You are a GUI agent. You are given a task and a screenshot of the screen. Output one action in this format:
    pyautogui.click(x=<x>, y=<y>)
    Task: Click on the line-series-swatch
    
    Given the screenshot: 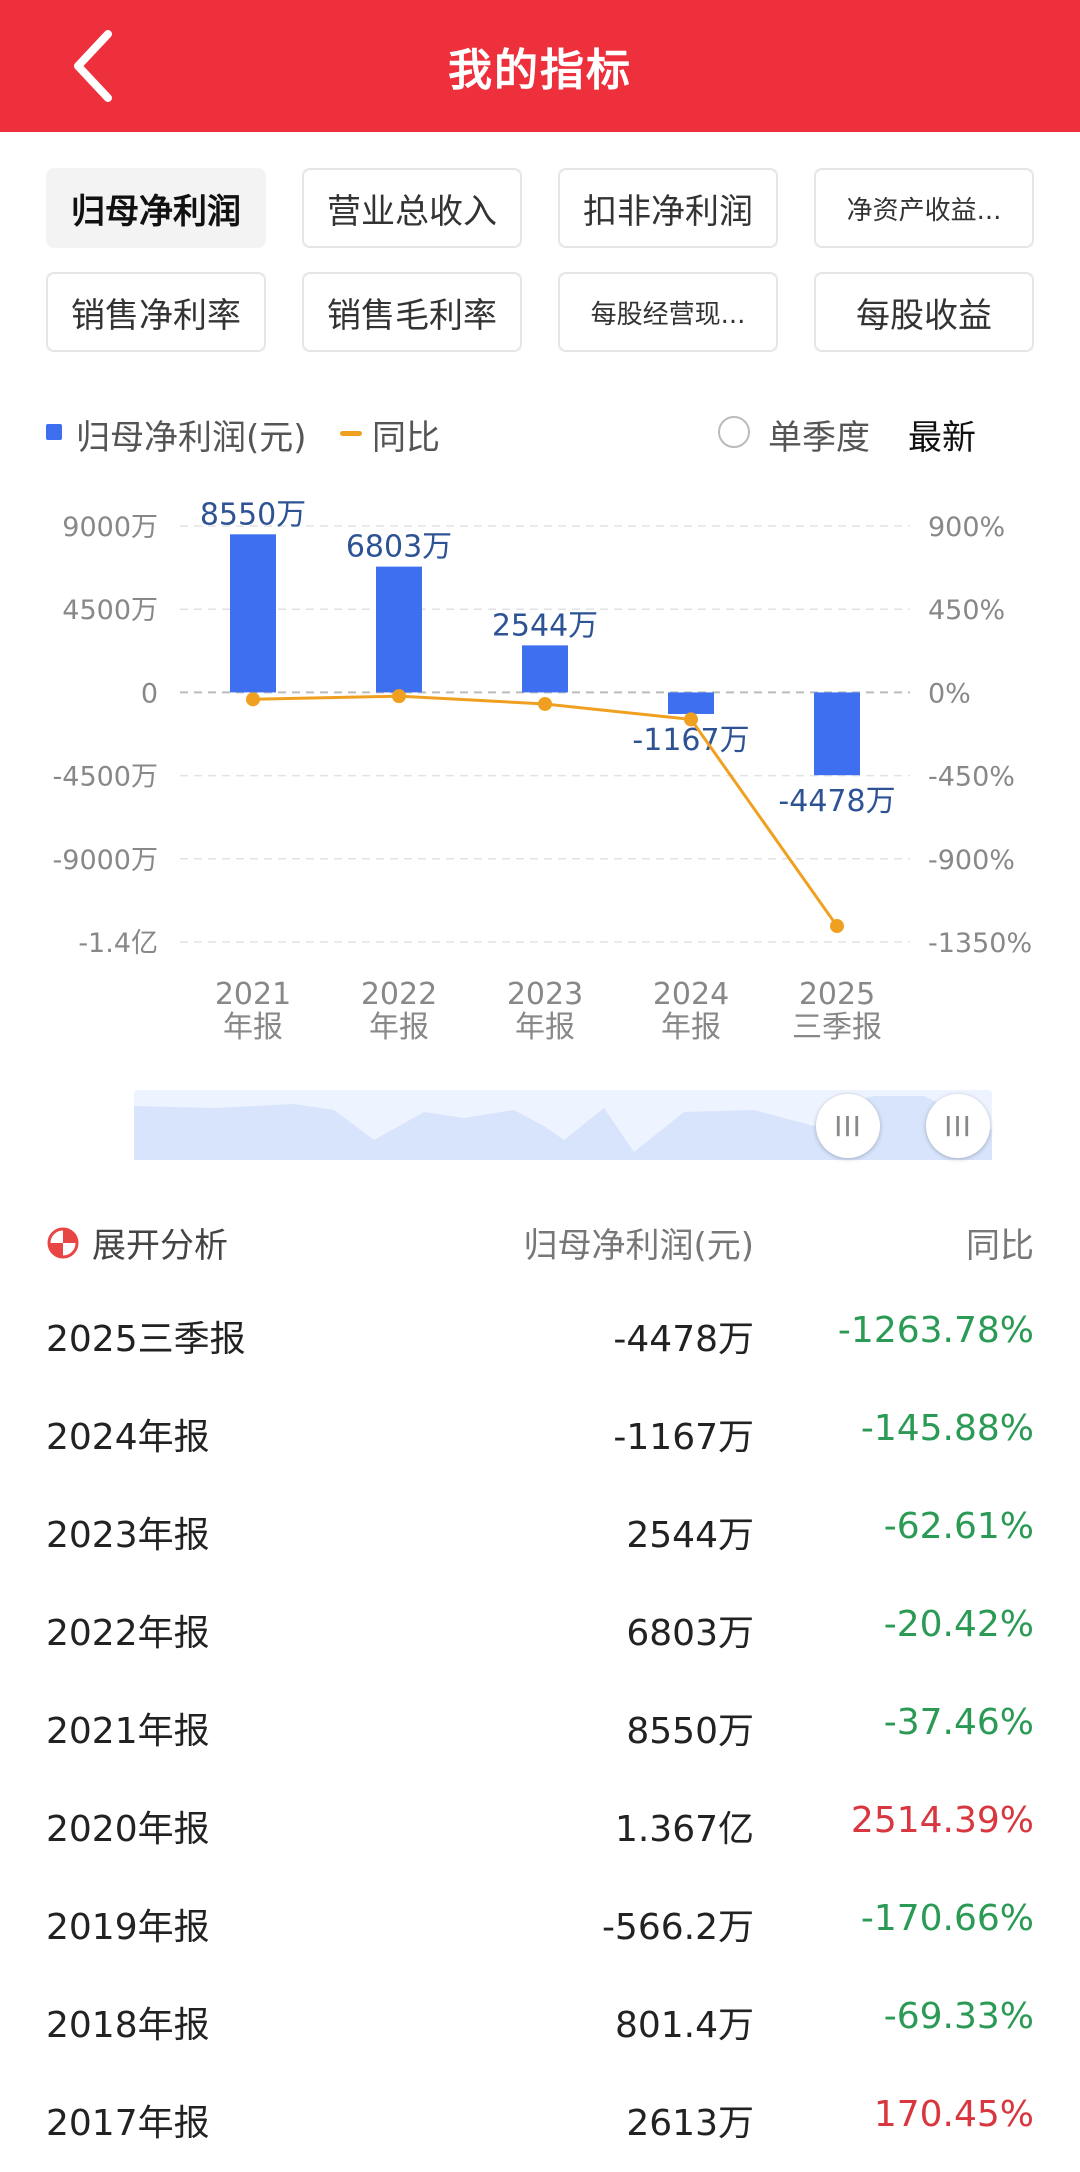 What is the action you would take?
    pyautogui.click(x=351, y=433)
    